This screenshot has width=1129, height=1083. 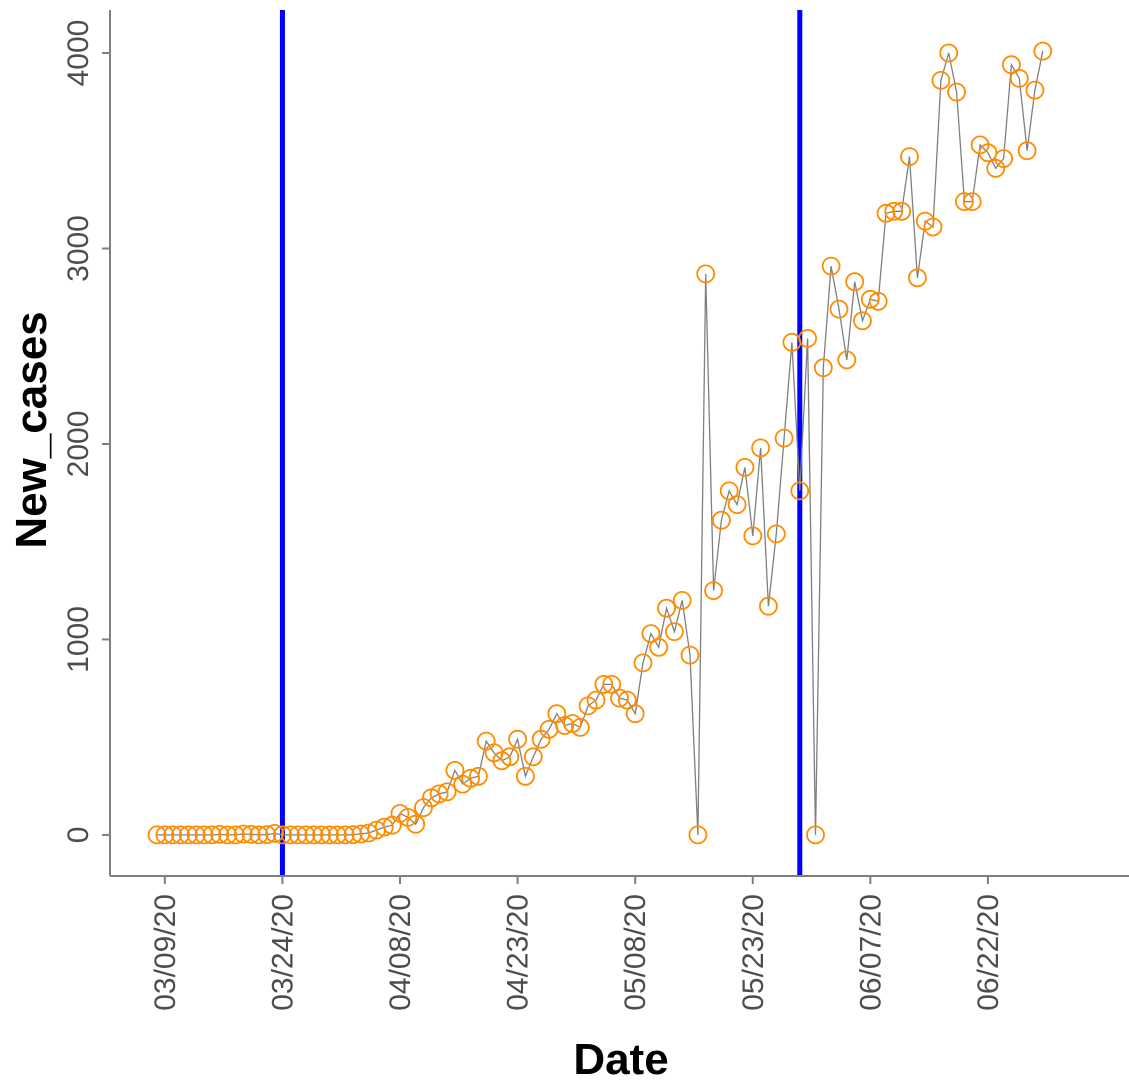 What do you see at coordinates (78, 444) in the screenshot?
I see `y-tick-label: 2000` at bounding box center [78, 444].